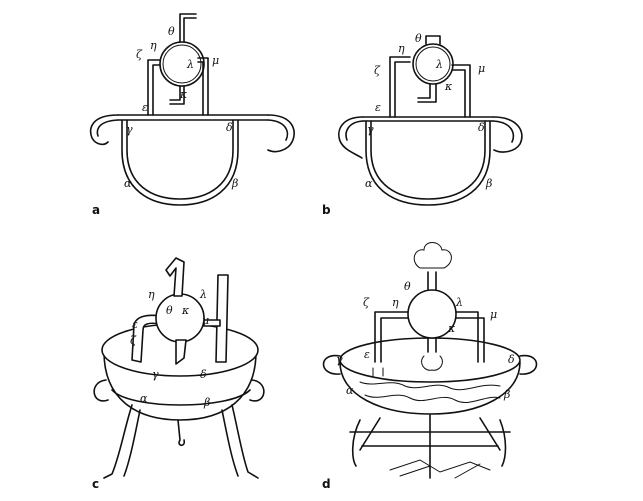  Describe the element at coordinates (326, 210) in the screenshot. I see `panel-caption: b` at that location.